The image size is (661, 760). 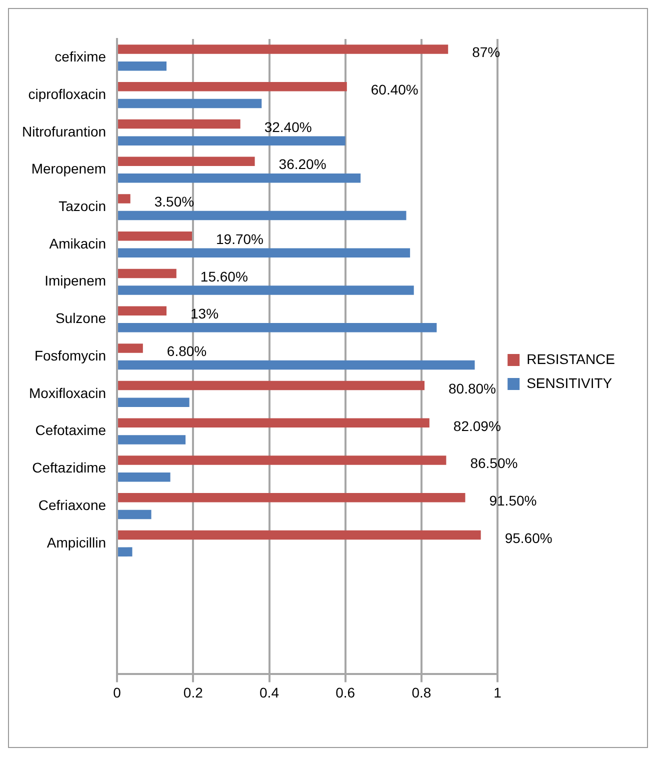 What do you see at coordinates (472, 388) in the screenshot?
I see `data-label: 80.80%` at bounding box center [472, 388].